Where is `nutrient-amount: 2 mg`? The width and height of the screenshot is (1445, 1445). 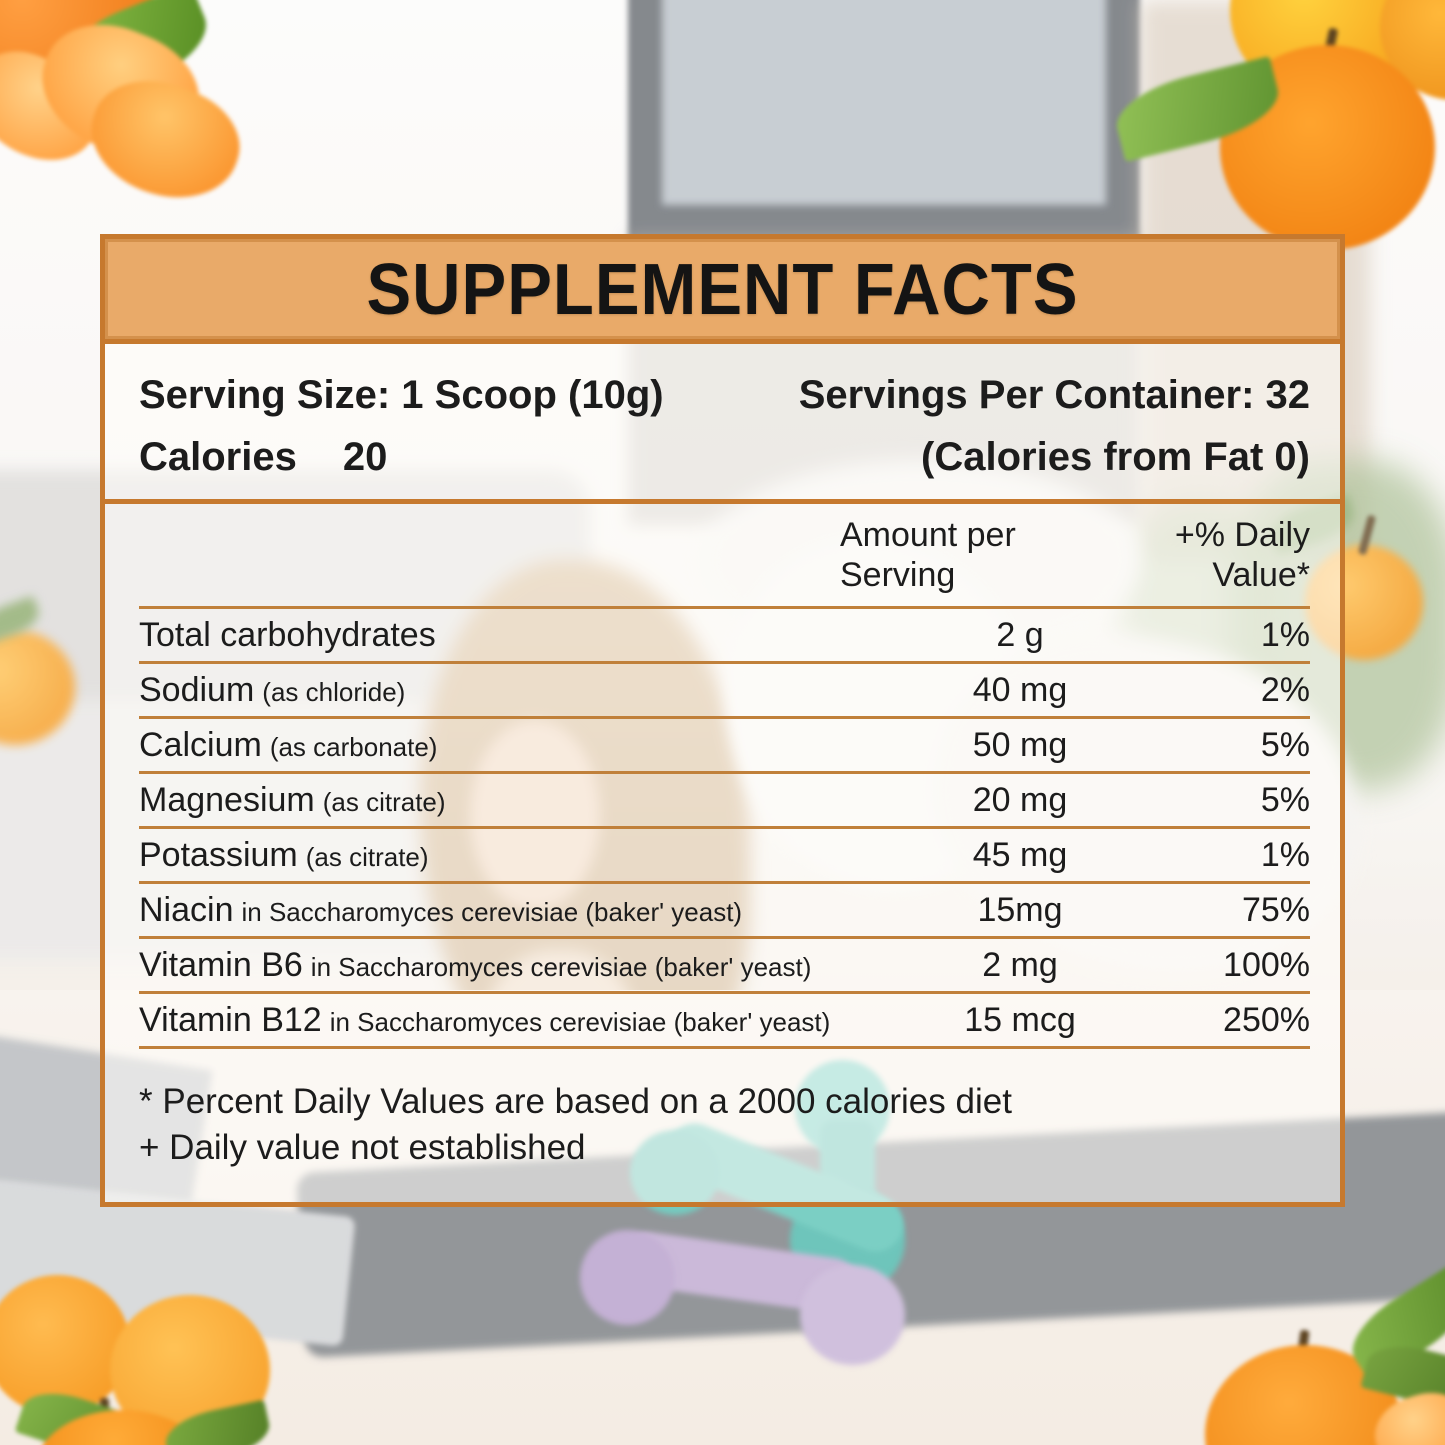 nutrient-amount: 2 mg is located at coordinates (1020, 964).